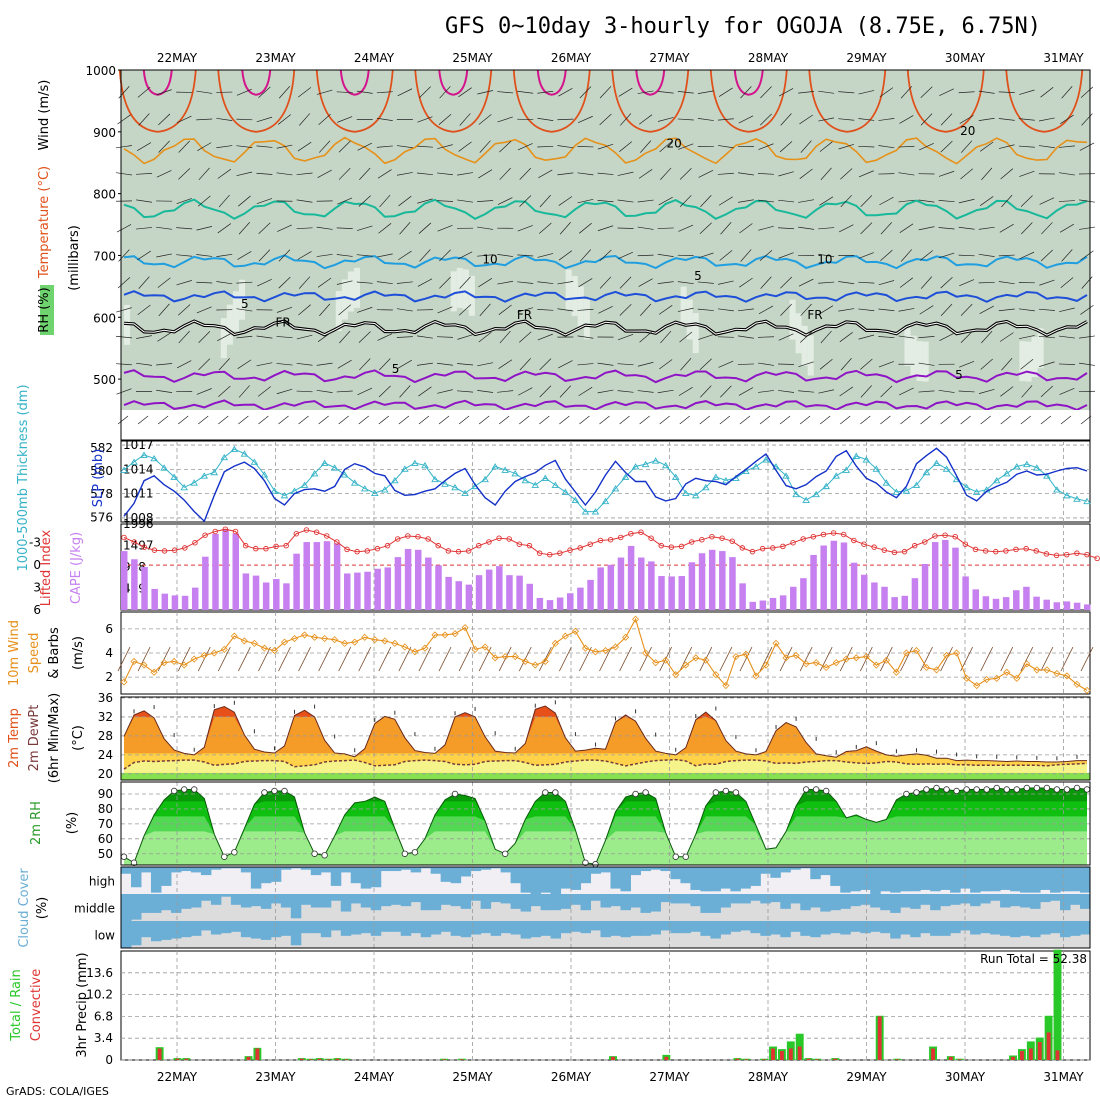 The image size is (1100, 1100). I want to click on day-label-top: 27MAY, so click(669, 58).